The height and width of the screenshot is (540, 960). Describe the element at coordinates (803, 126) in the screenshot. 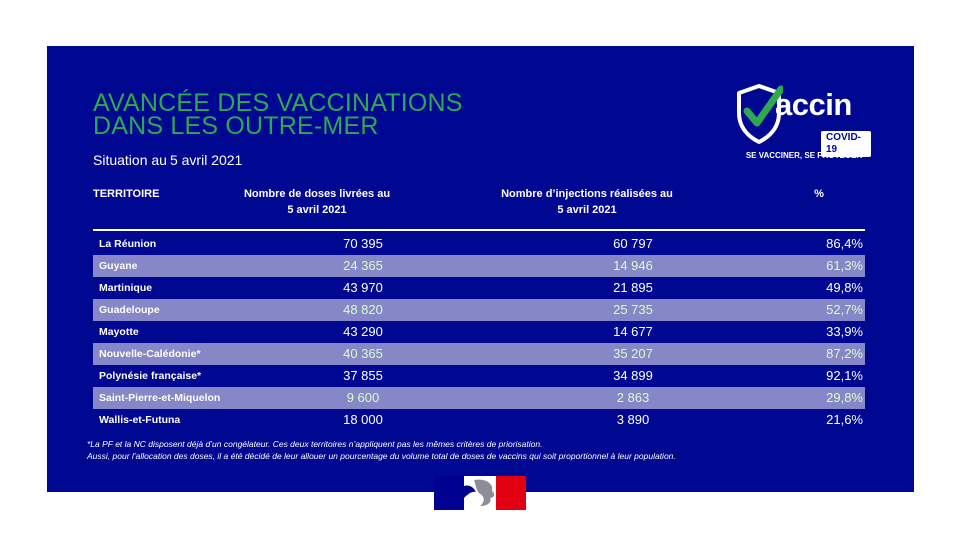

I see `vaccin-logo: accin COVID-19 SE VACCINER, SE PROTÉGER` at that location.